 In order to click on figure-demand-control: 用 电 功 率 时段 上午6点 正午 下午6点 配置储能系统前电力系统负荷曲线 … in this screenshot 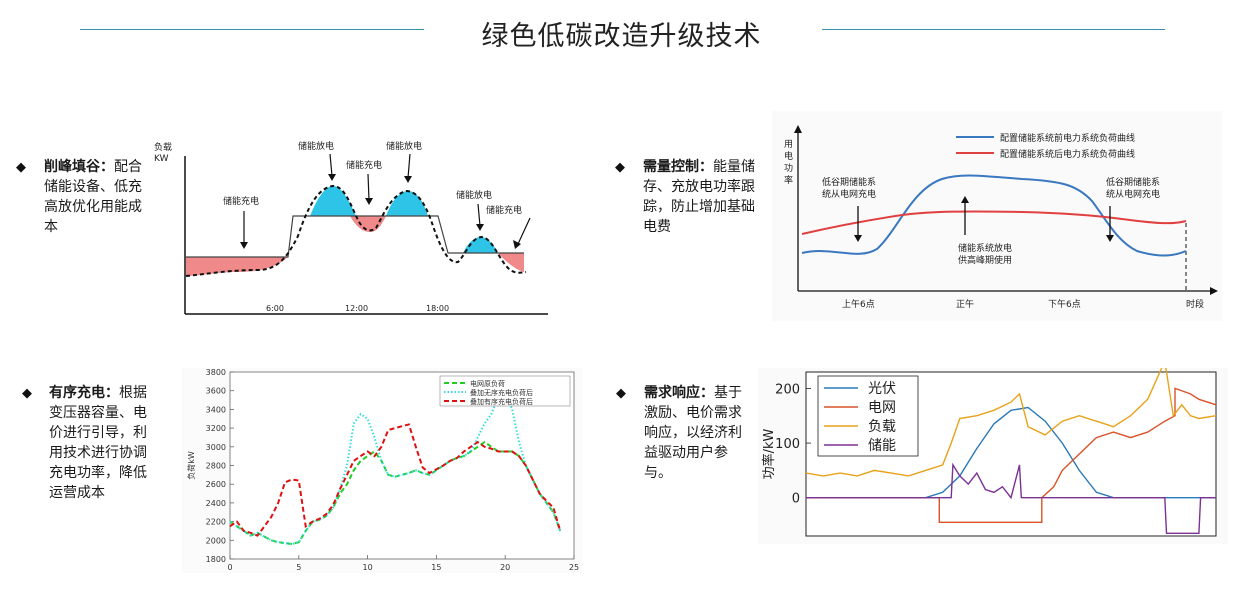, I will do `click(997, 216)`.